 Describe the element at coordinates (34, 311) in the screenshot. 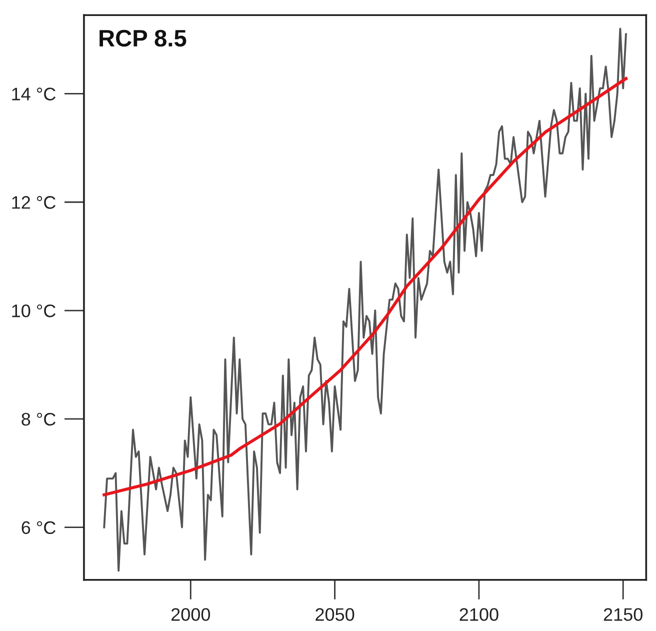

I see `y-tick-label: 10 °C` at that location.